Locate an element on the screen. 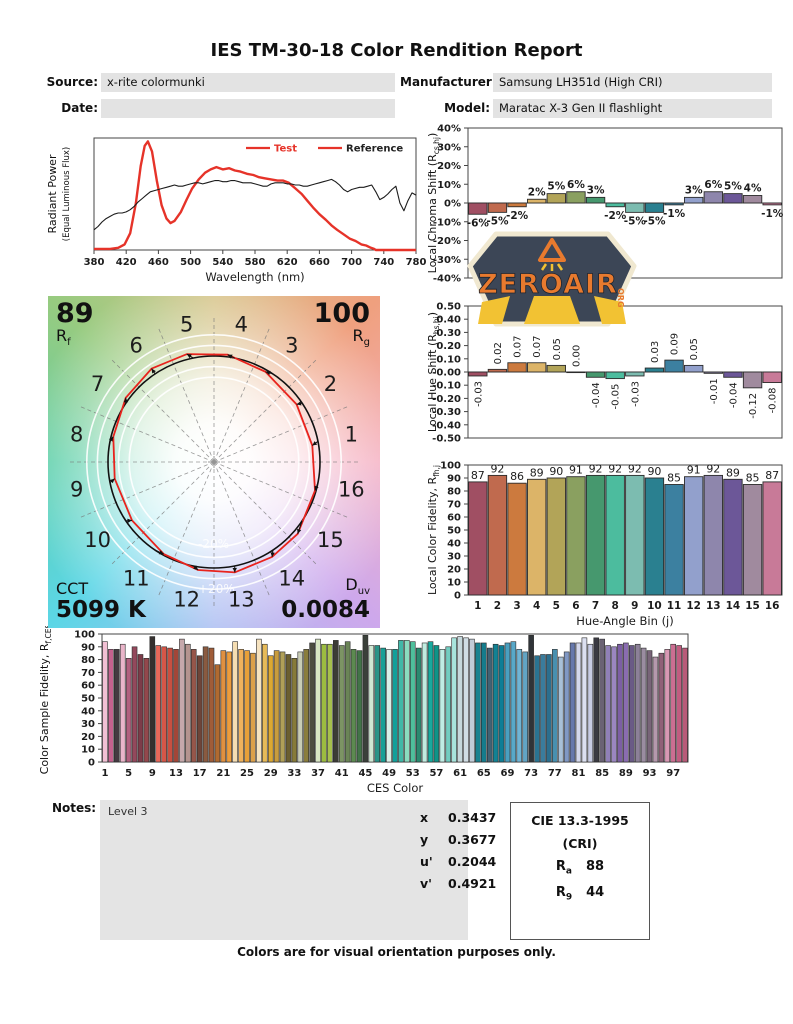 Image resolution: width=793 pixels, height=1024 pixels. x-tick-label: 93 is located at coordinates (650, 773).